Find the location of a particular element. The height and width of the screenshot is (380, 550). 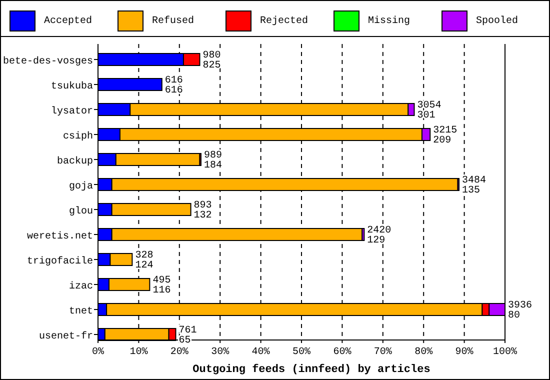

x-tick-label: 60% is located at coordinates (342, 352).